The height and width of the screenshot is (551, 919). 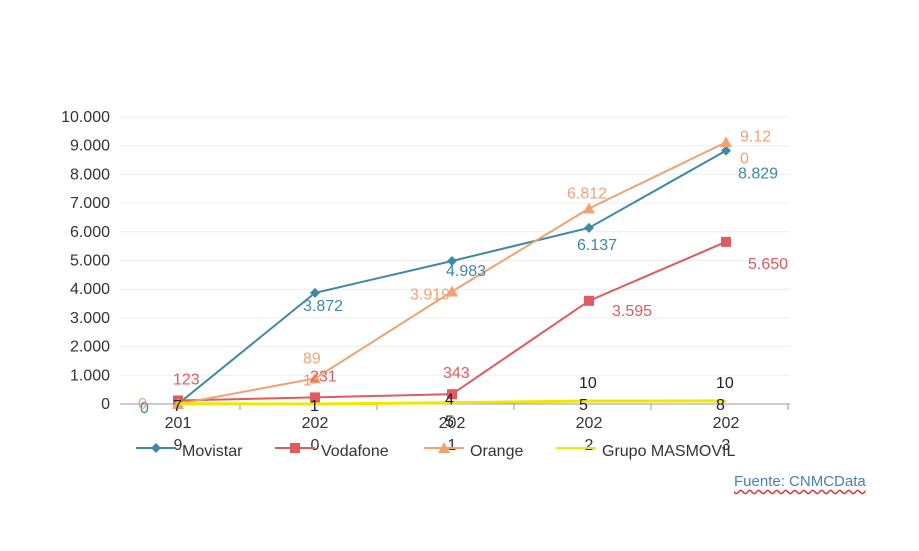 What do you see at coordinates (496, 451) in the screenshot?
I see `legend-label: Orange` at bounding box center [496, 451].